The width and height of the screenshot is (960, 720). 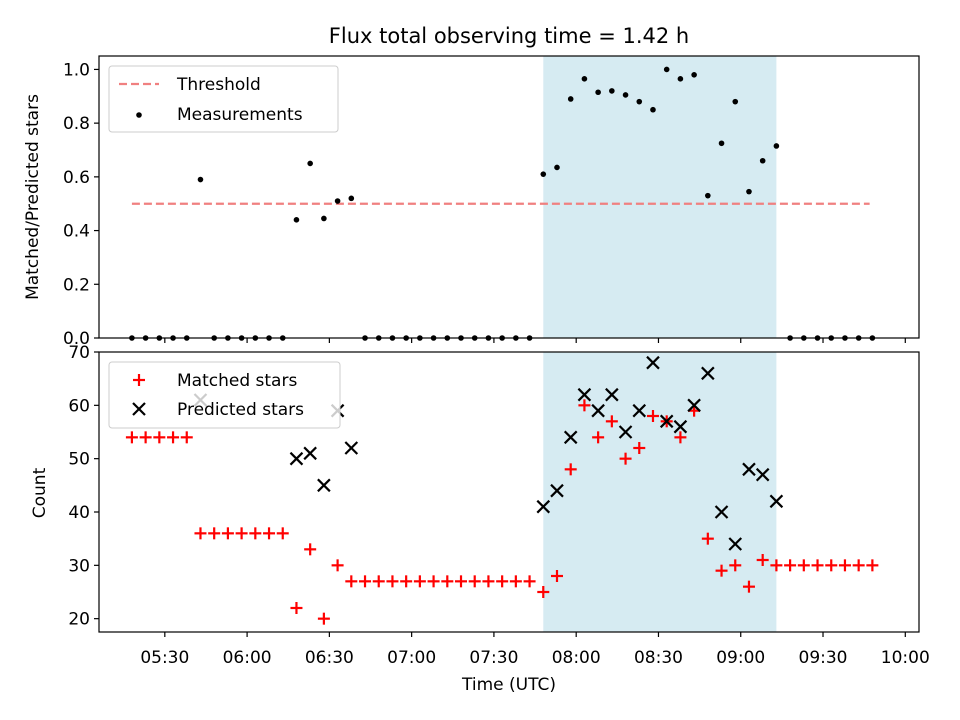 What do you see at coordinates (79, 406) in the screenshot?
I see `y-tick-label: 60` at bounding box center [79, 406].